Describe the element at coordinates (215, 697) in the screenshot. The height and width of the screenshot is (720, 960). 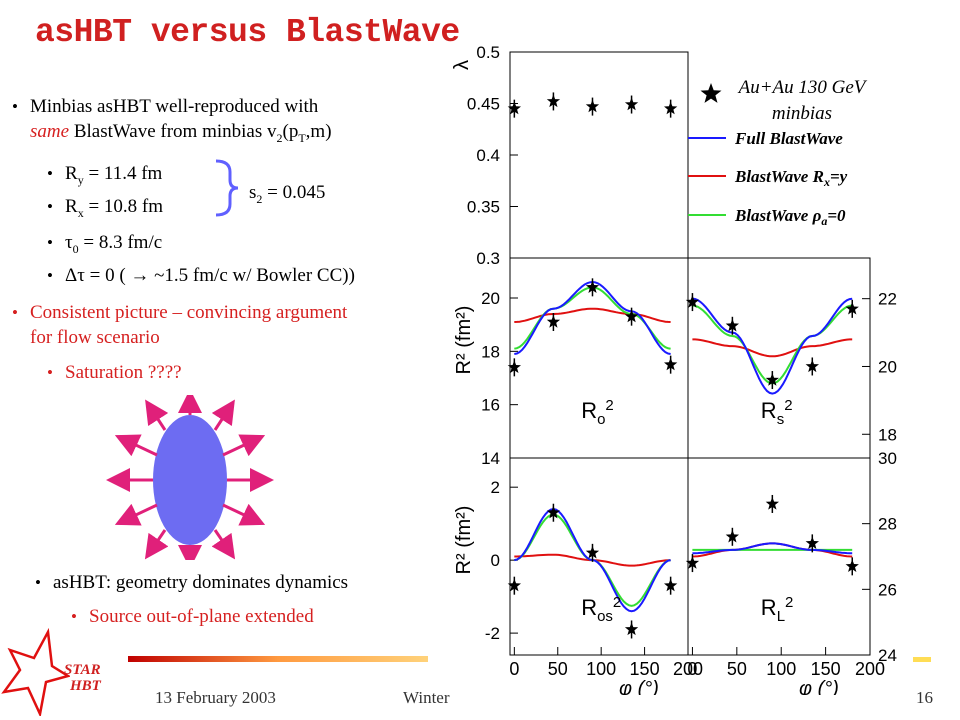
I see `footer-date: 13 February 2003` at that location.